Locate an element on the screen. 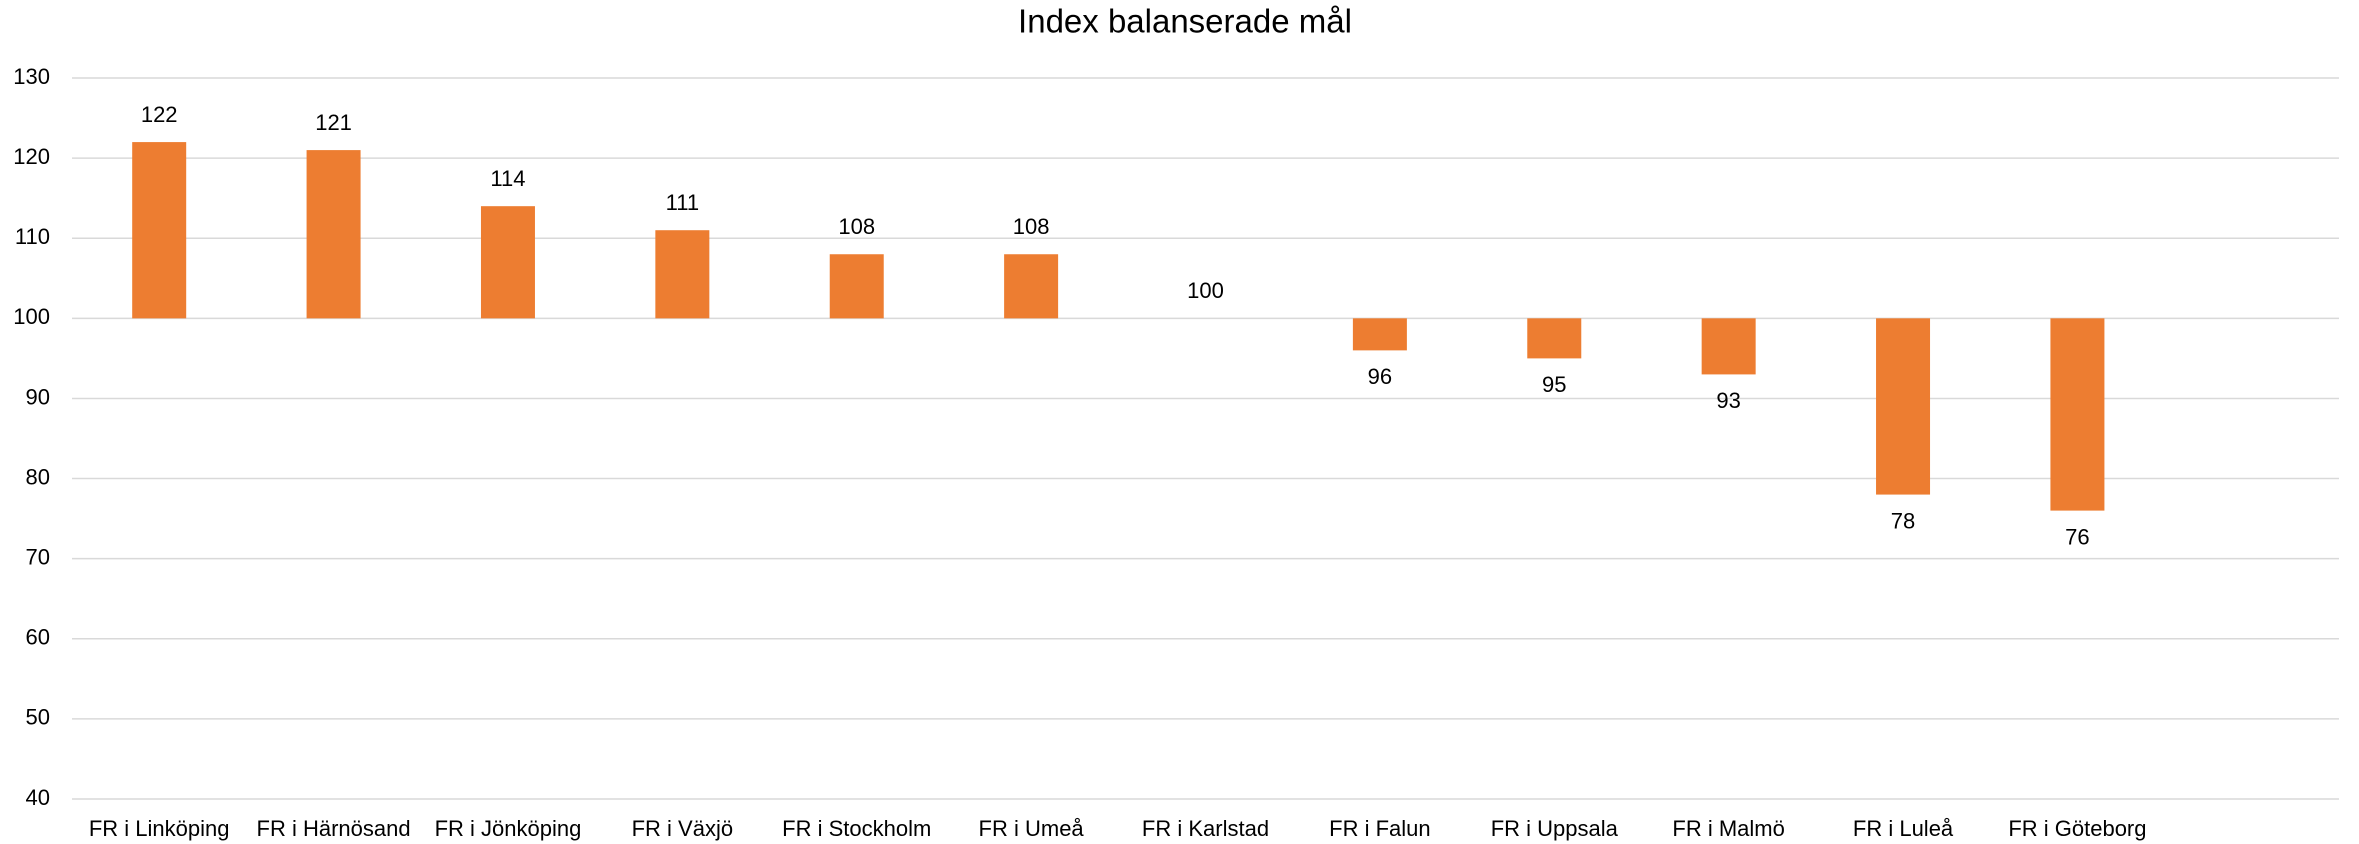 The image size is (2359, 844). x-tick-label: FR i Umeå is located at coordinates (1032, 828).